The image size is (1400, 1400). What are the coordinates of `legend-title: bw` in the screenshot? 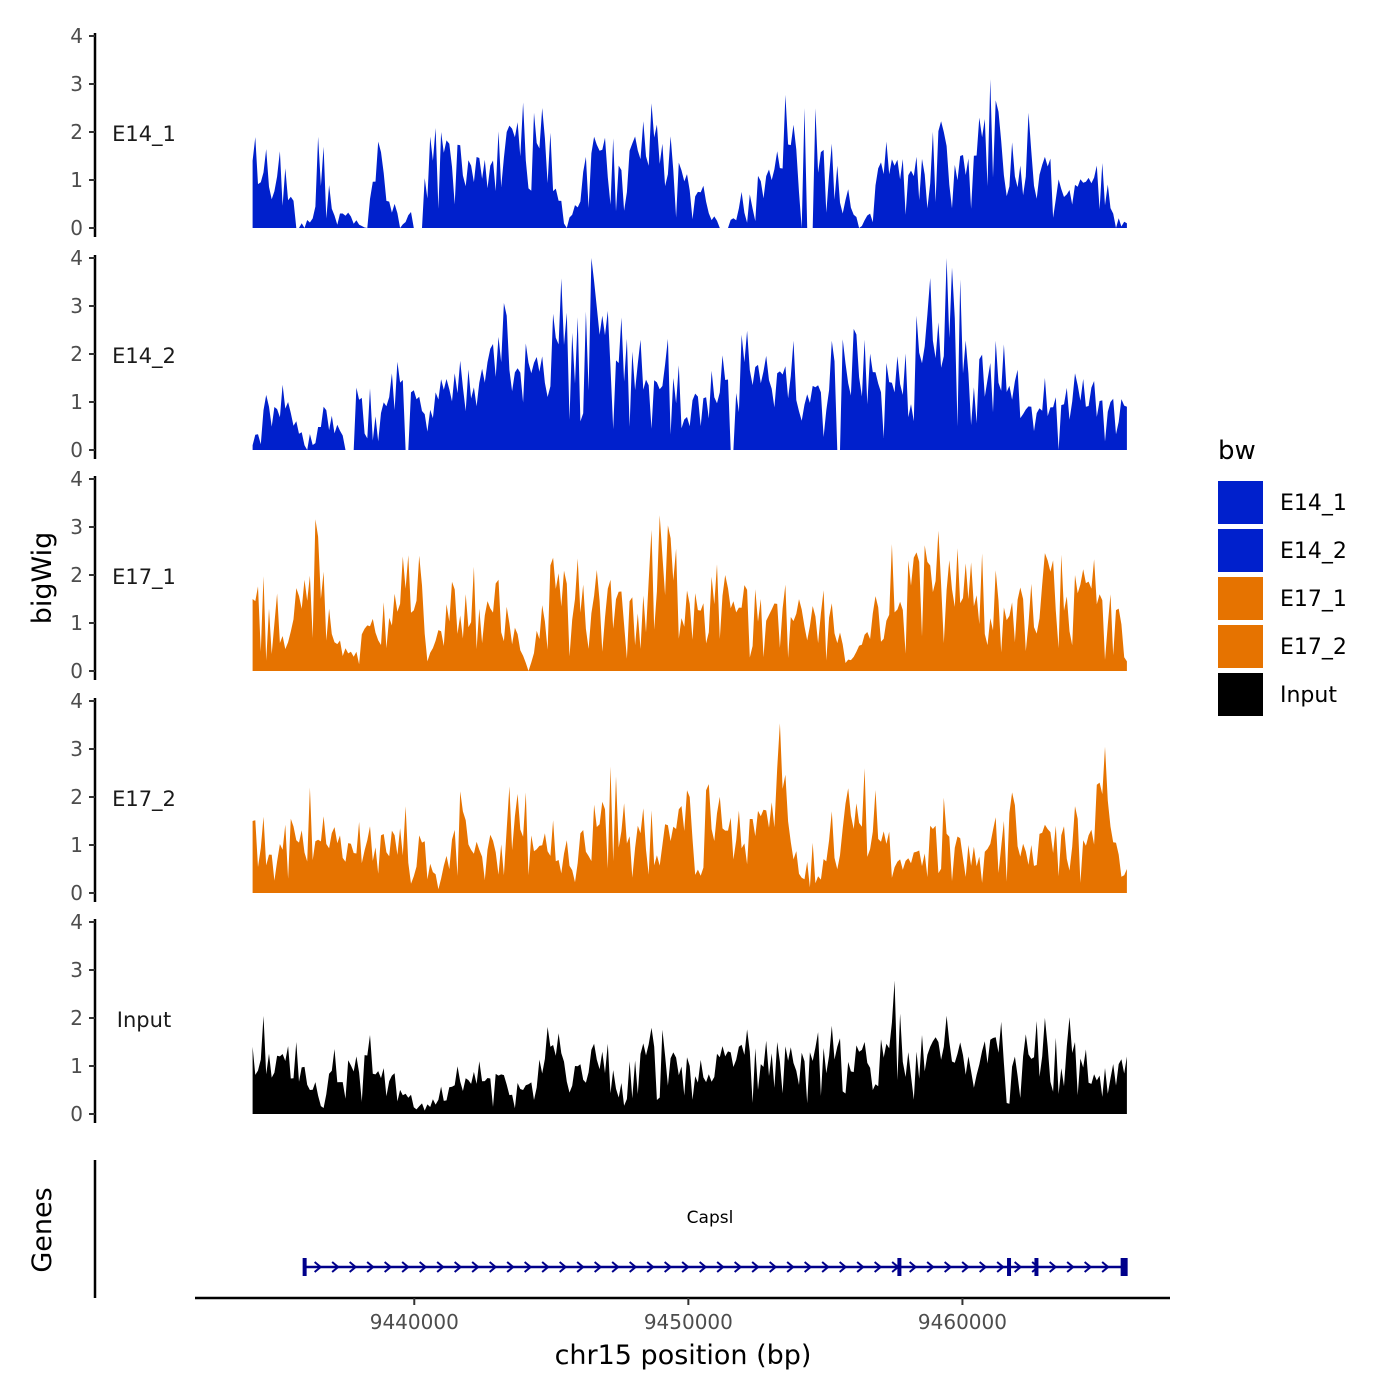 It's located at (1237, 451).